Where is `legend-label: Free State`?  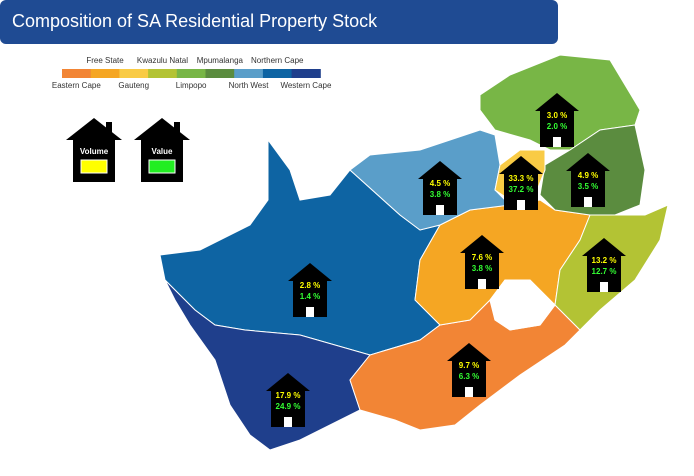 legend-label: Free State is located at coordinates (105, 60).